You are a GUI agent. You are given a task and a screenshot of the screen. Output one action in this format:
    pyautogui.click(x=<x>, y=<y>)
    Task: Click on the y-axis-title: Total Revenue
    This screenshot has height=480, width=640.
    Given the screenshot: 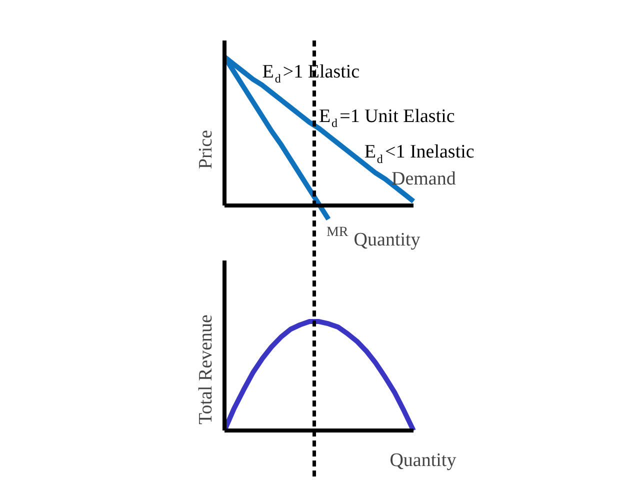 What is the action you would take?
    pyautogui.click(x=206, y=369)
    